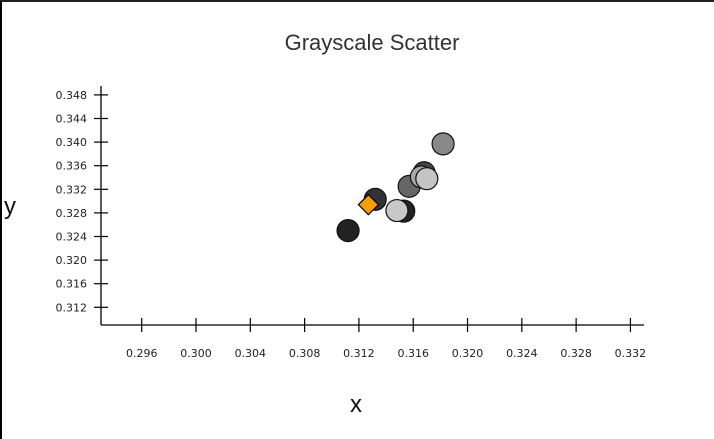 The width and height of the screenshot is (714, 439). I want to click on x-tick-label: 0.328, so click(576, 353).